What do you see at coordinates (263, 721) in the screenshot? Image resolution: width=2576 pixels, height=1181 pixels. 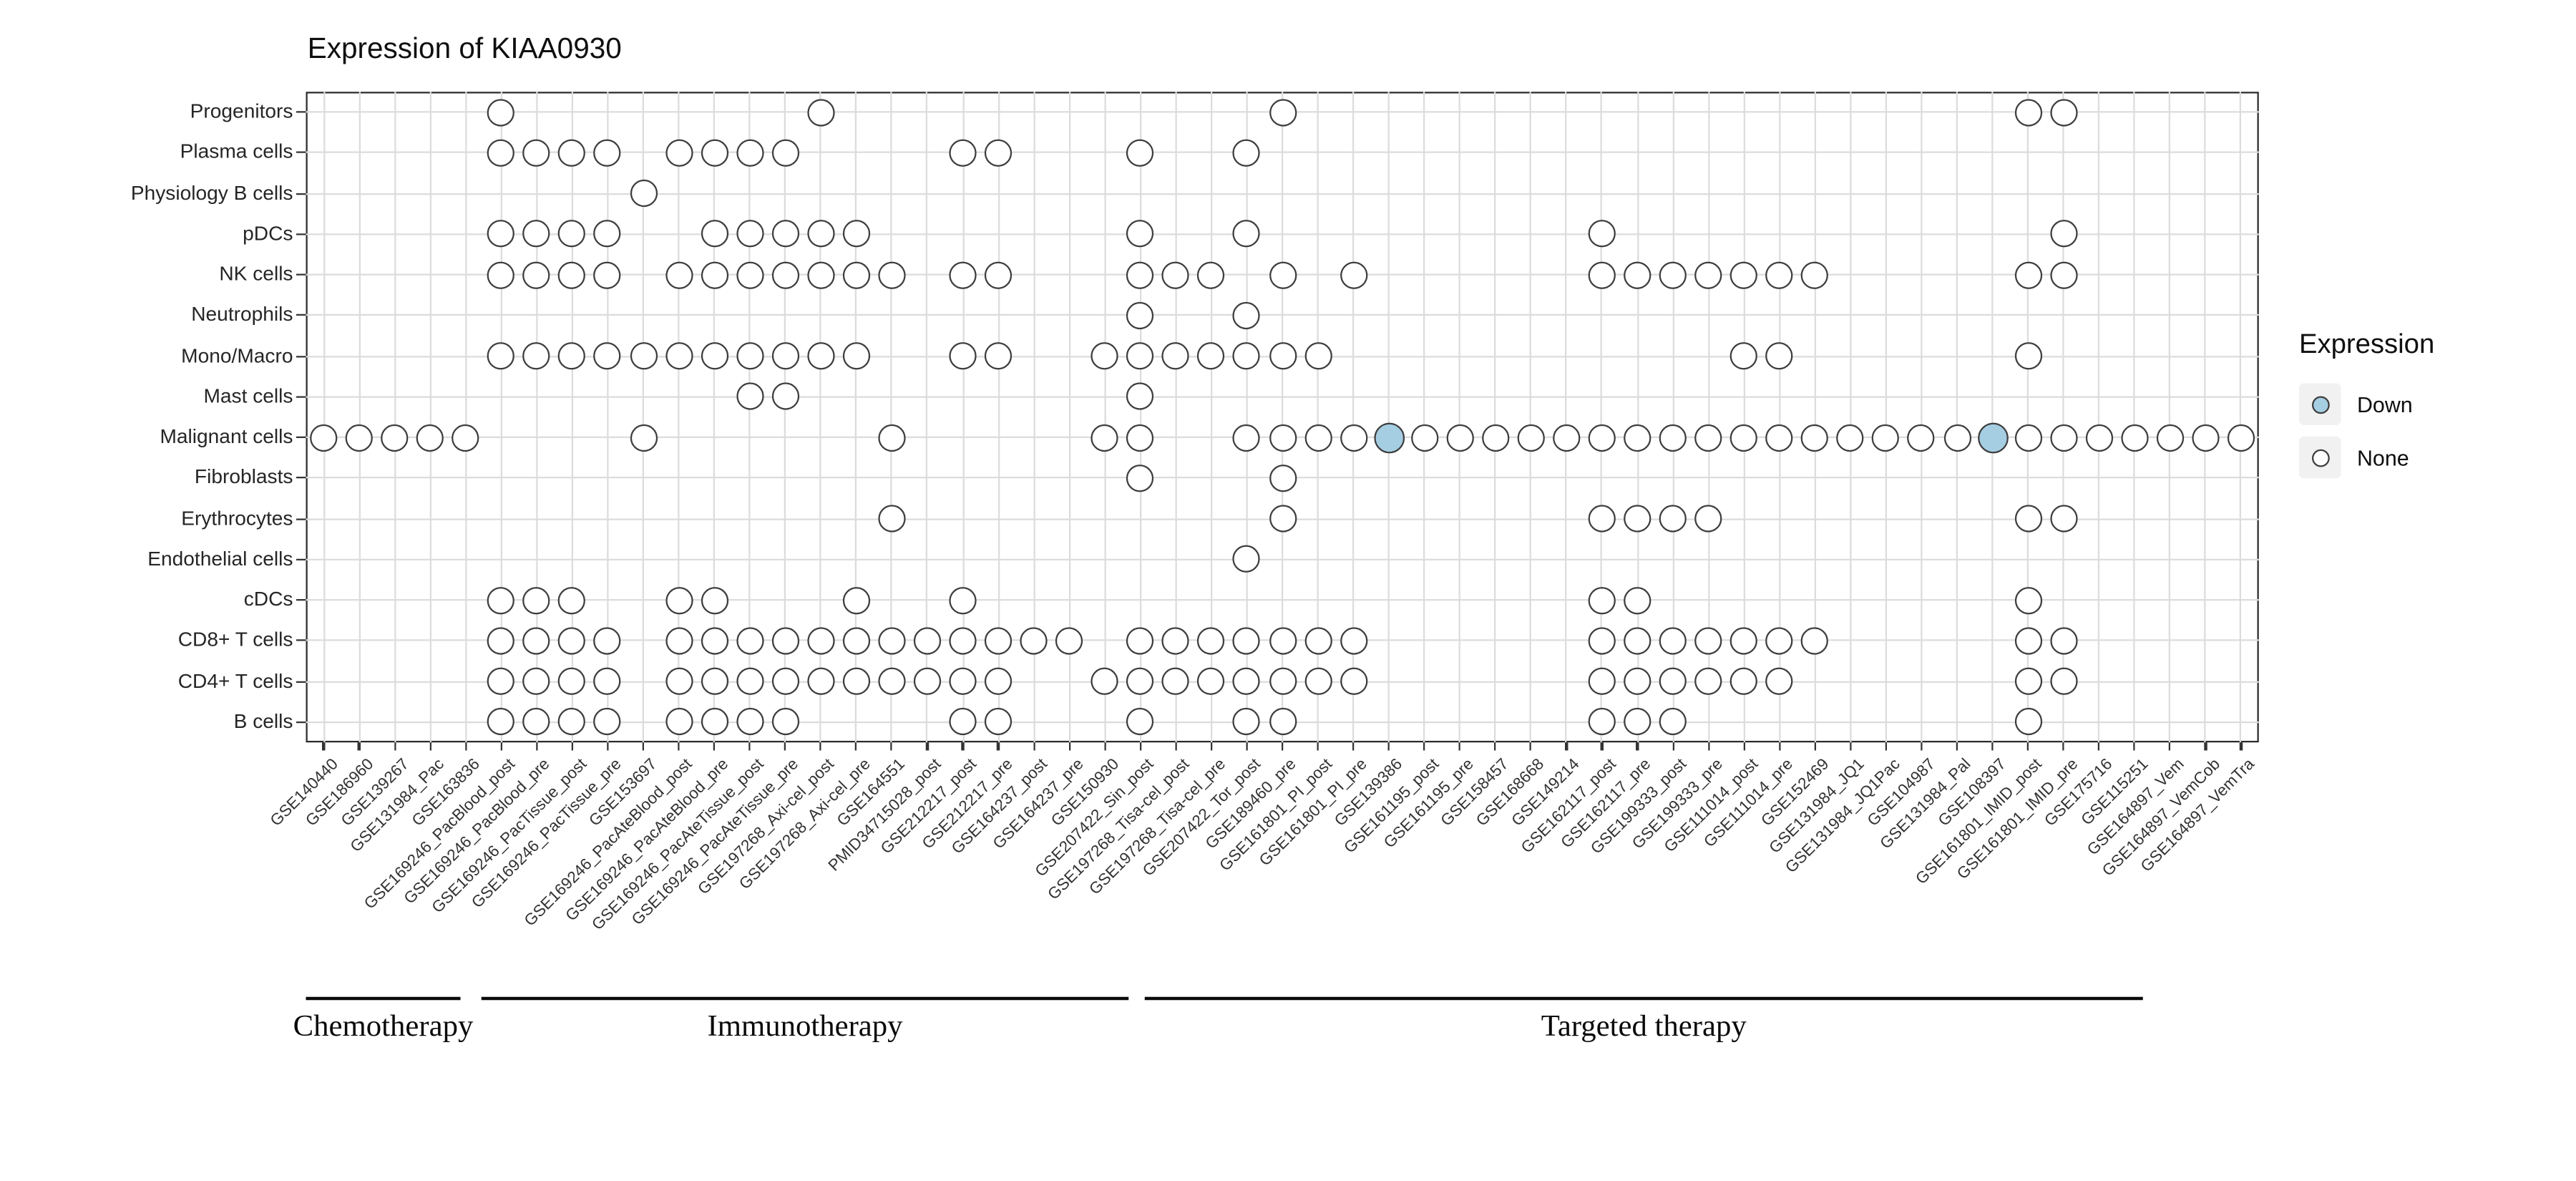 I see `y-axis-label: B cells` at bounding box center [263, 721].